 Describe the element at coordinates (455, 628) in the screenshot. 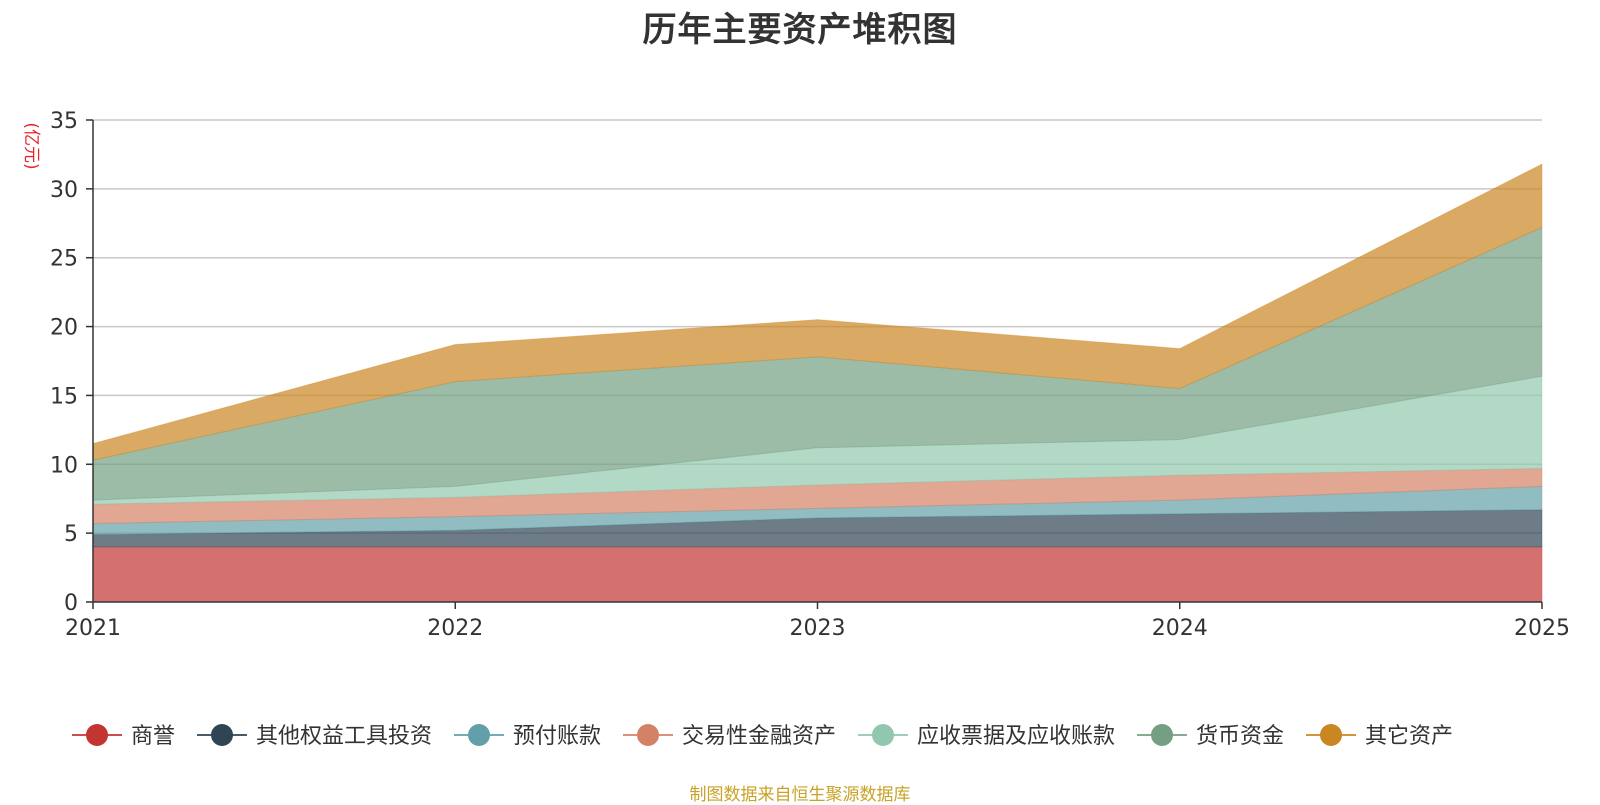

I see `x-tick-label: 2022` at that location.